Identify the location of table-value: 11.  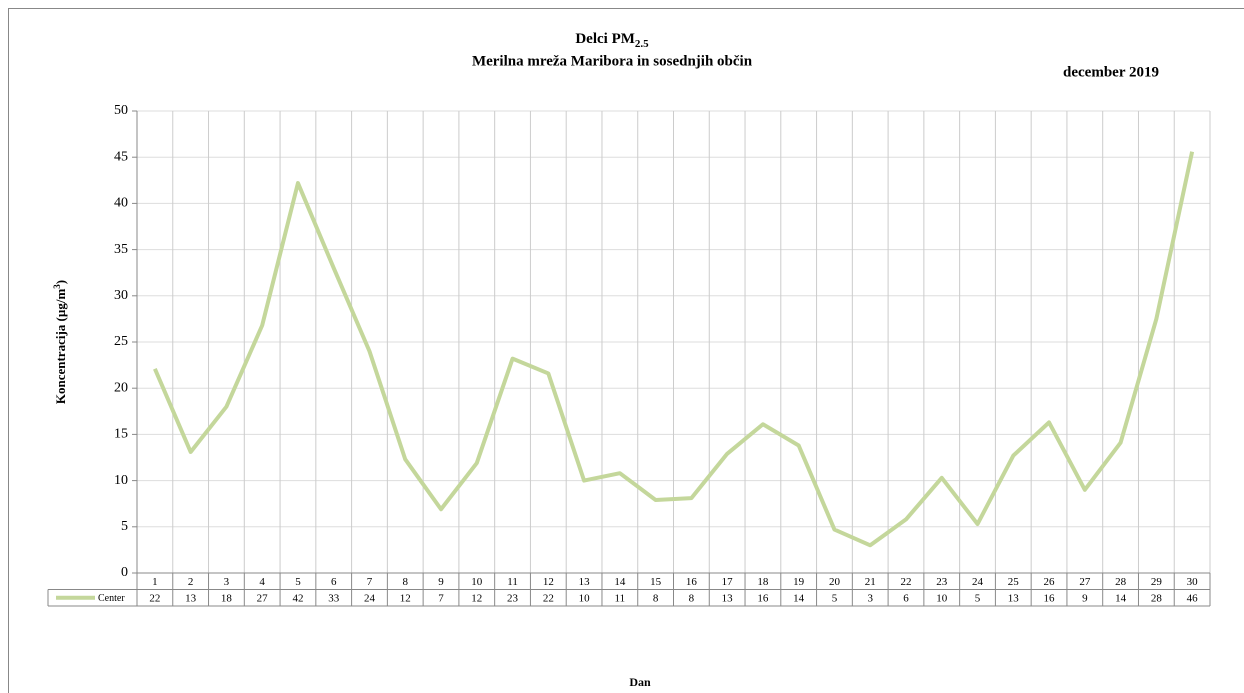
(620, 598).